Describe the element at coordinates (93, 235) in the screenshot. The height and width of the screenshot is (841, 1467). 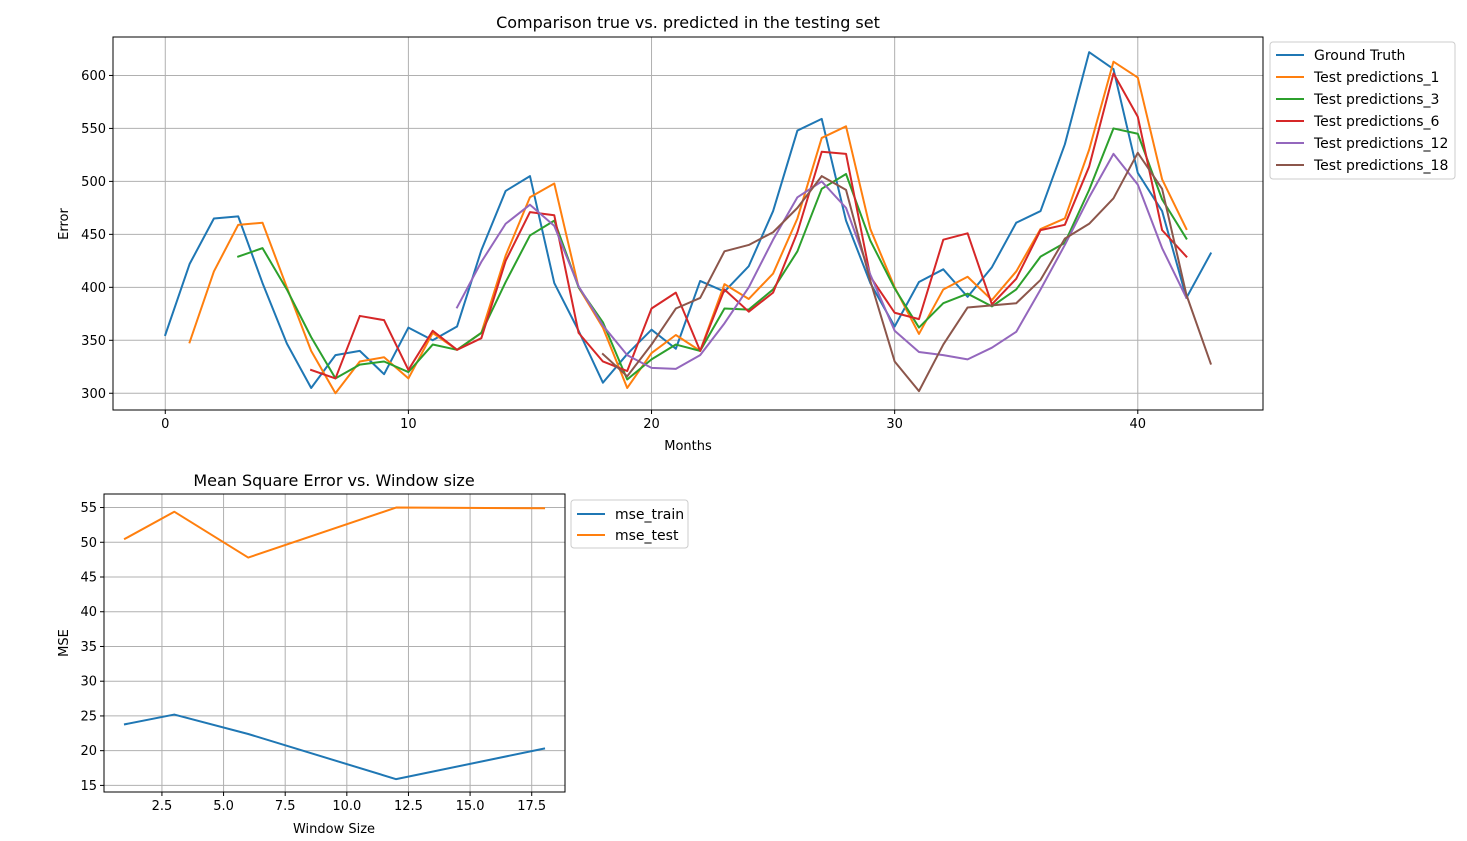
I see `chart-1-y-tick-label: 450` at that location.